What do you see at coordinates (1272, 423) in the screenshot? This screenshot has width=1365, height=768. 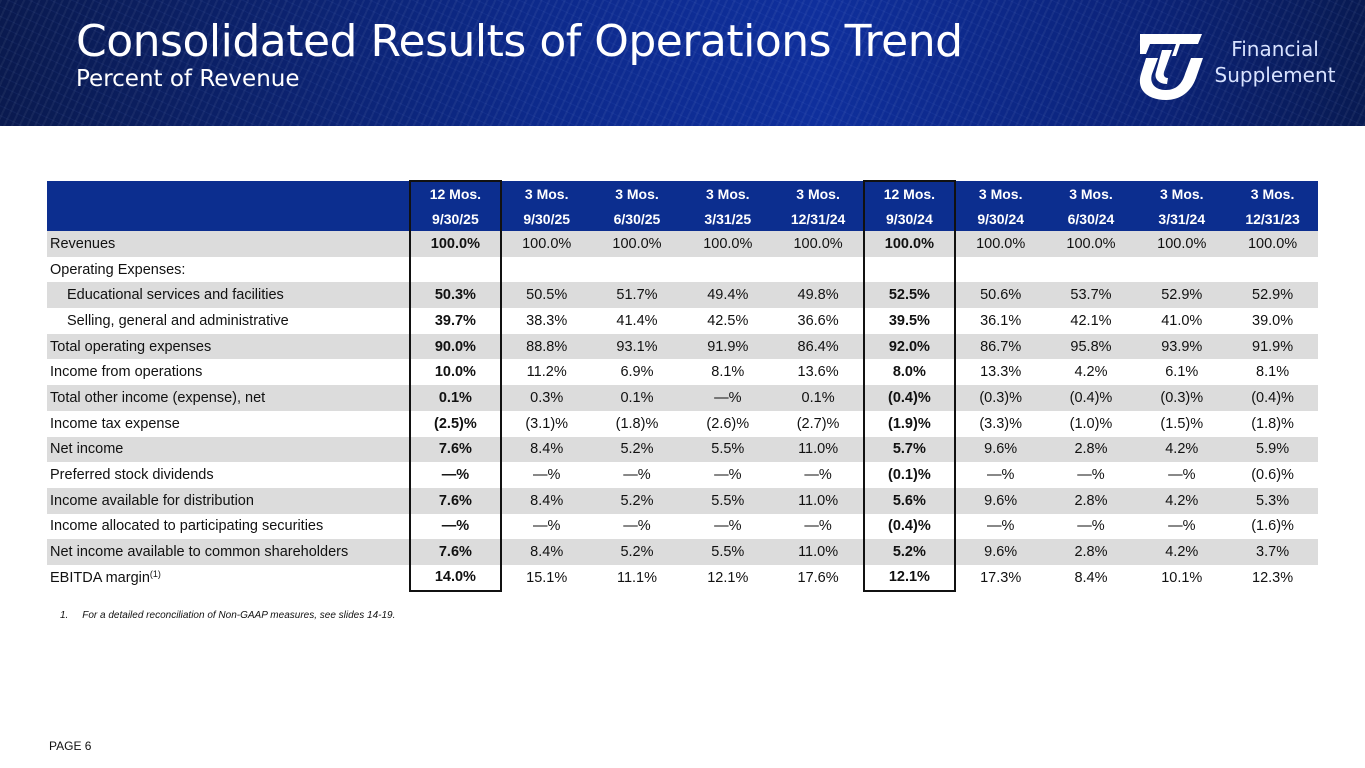 I see `value-cell: (1.8)%` at bounding box center [1272, 423].